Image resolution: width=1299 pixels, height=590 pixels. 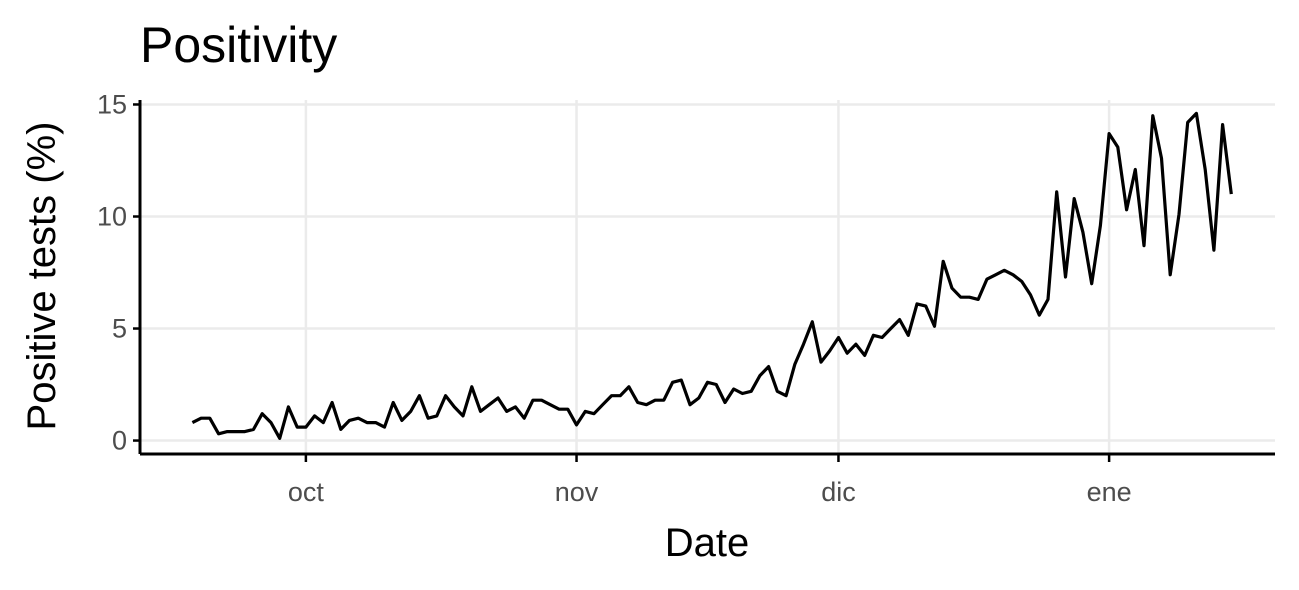 I want to click on x-tick-label: dic, so click(x=838, y=492).